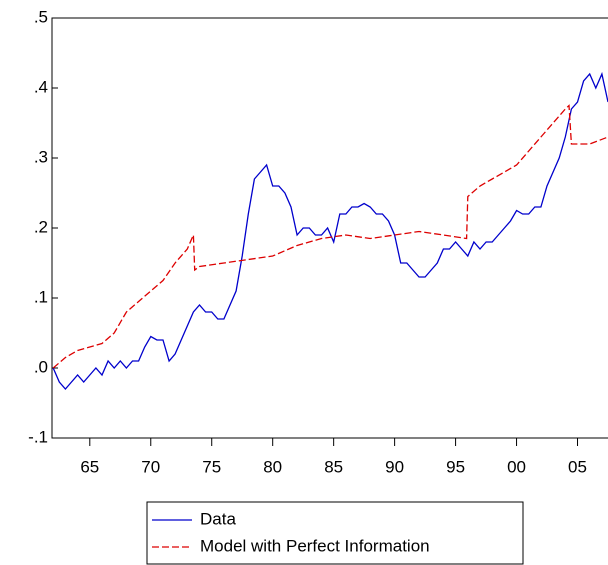 The height and width of the screenshot is (565, 608). I want to click on y-tick-label: .5, so click(41, 16).